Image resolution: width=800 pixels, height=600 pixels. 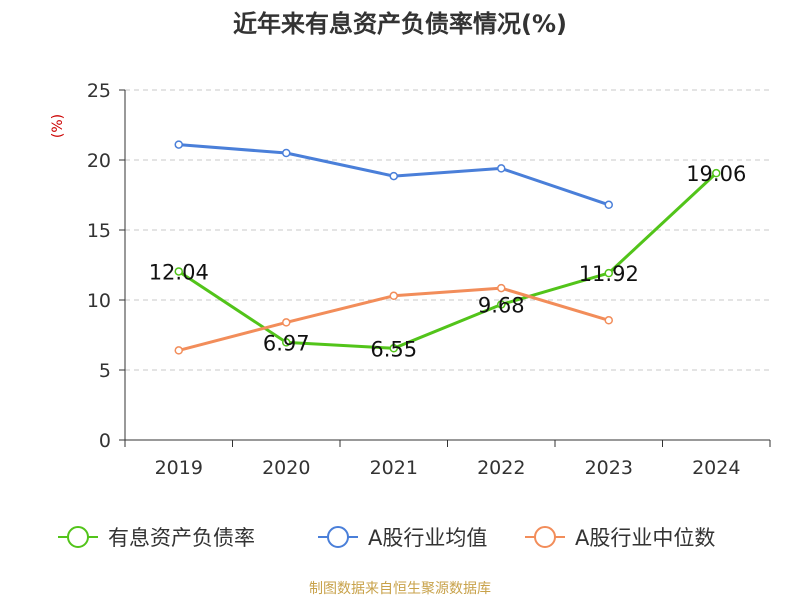 I want to click on x-tick-label: 2023, so click(x=609, y=468).